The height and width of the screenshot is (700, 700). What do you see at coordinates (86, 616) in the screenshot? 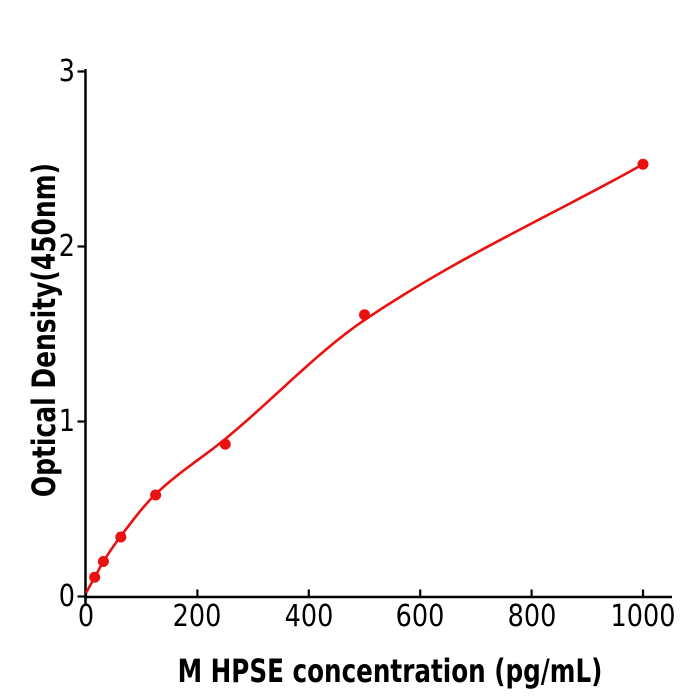
I see `x-tick-label: 0` at bounding box center [86, 616].